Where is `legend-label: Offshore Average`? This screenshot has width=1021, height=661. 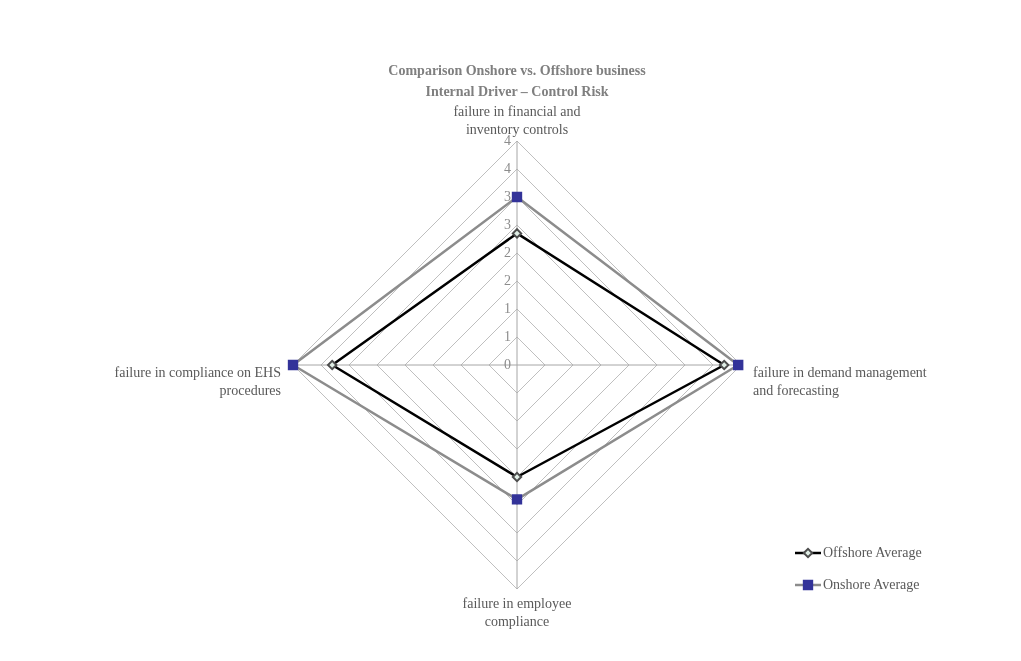 legend-label: Offshore Average is located at coordinates (872, 552).